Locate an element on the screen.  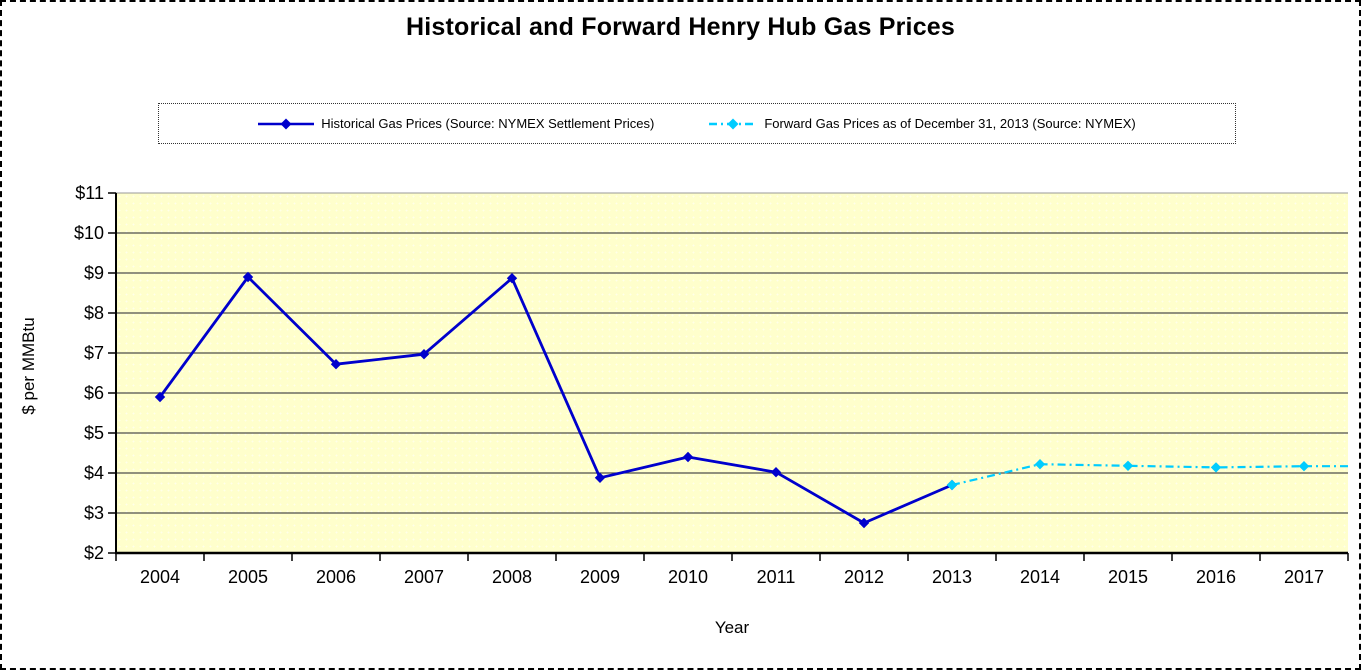
y-tick-label: $7 is located at coordinates (94, 353).